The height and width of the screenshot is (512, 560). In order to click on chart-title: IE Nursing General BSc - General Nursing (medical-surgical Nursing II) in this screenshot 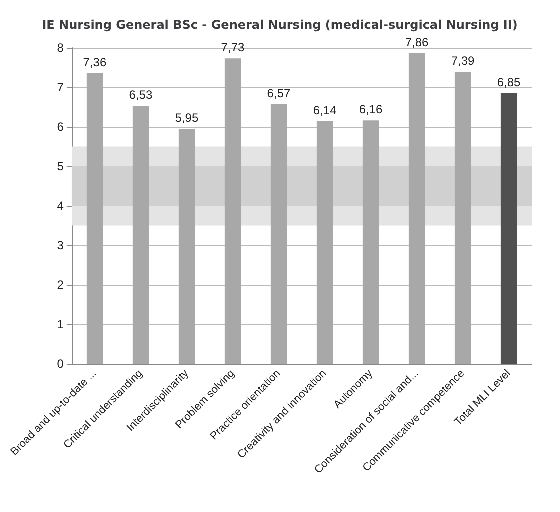, I will do `click(280, 25)`.